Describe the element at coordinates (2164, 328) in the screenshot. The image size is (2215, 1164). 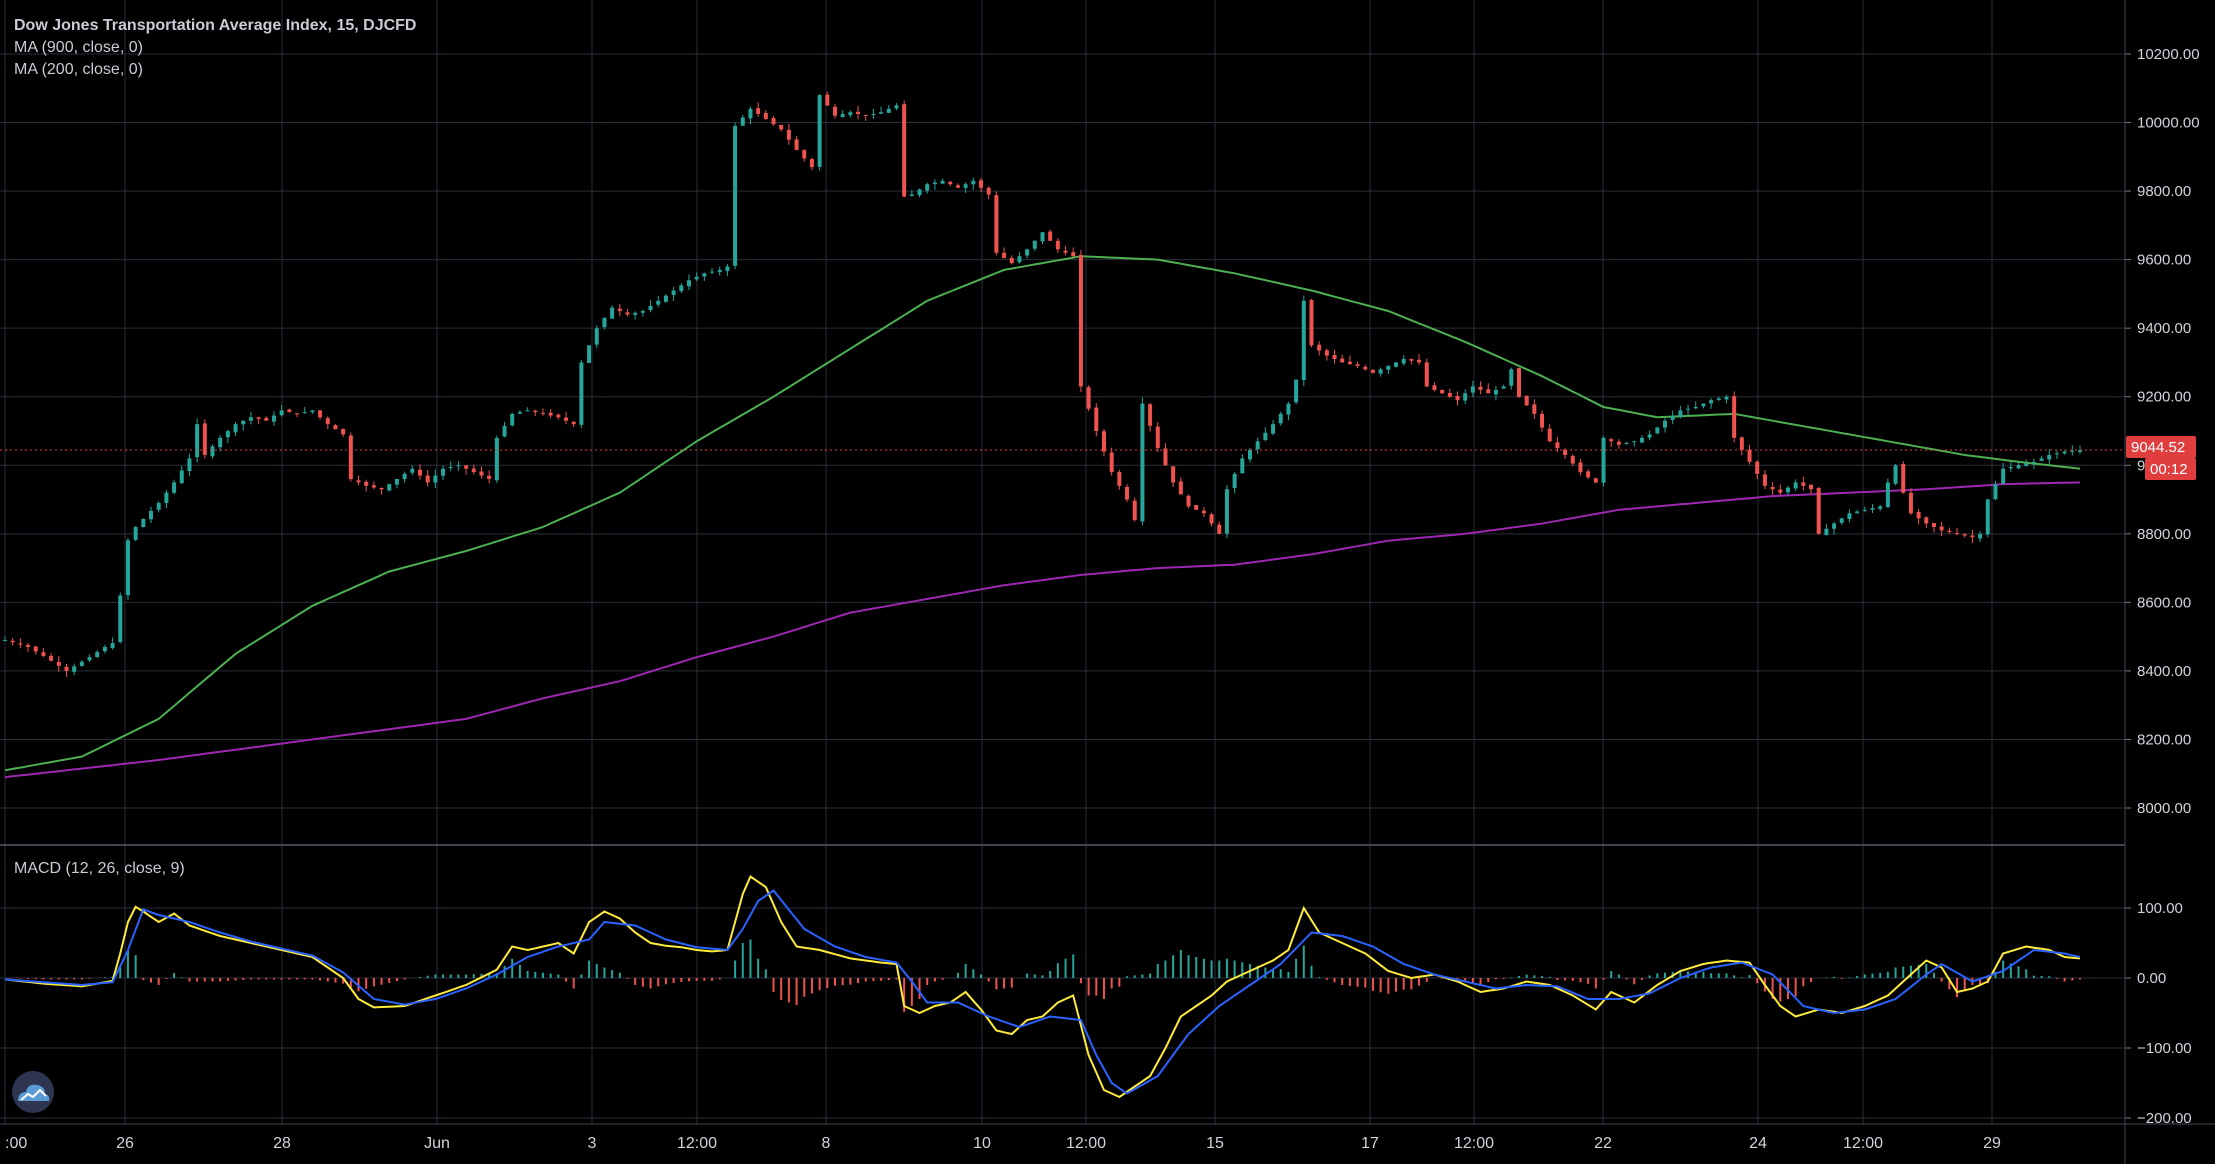
I see `price-tick-label: 9400.00` at that location.